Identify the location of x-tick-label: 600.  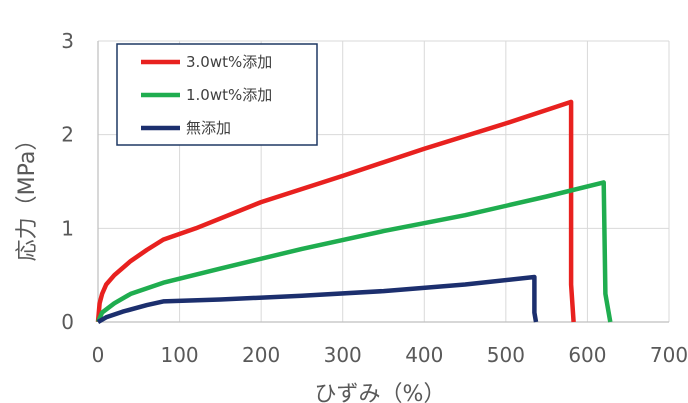
(587, 355).